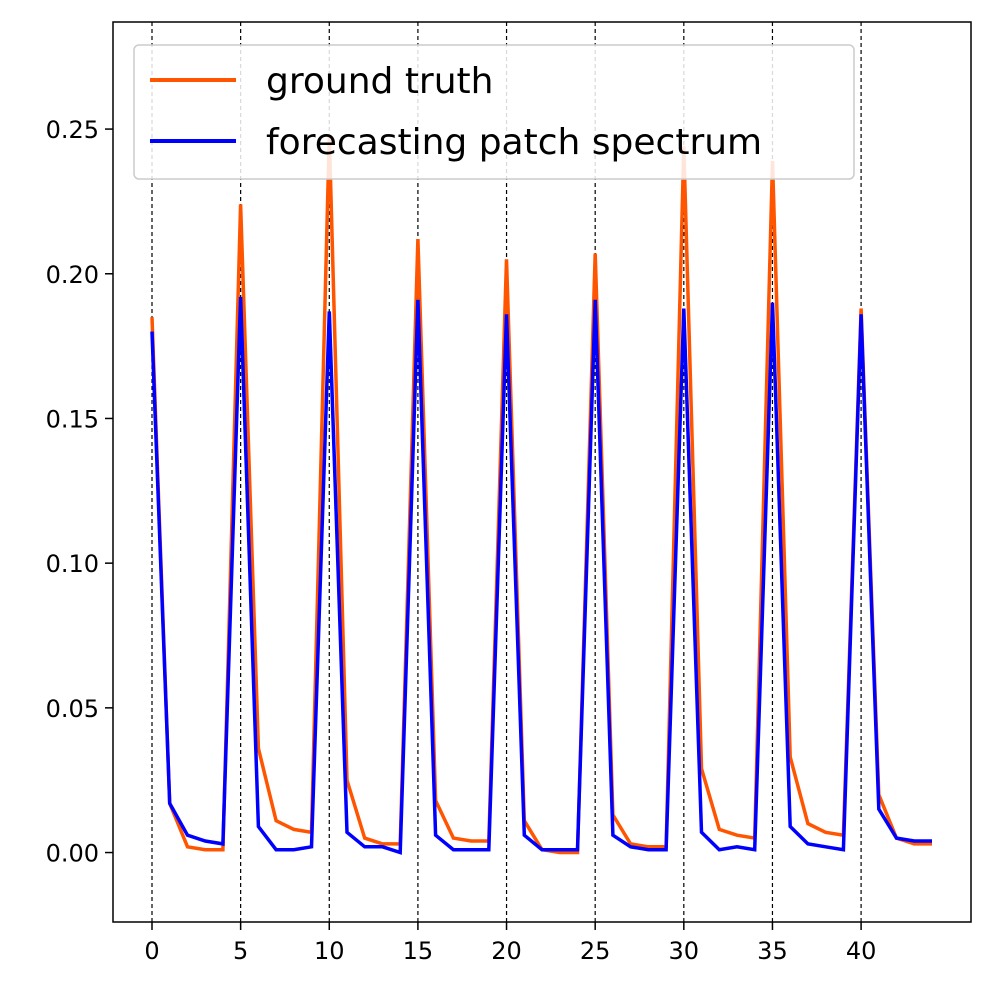 This screenshot has width=996, height=996. Describe the element at coordinates (72, 130) in the screenshot. I see `y-tick-label: 0.25` at that location.